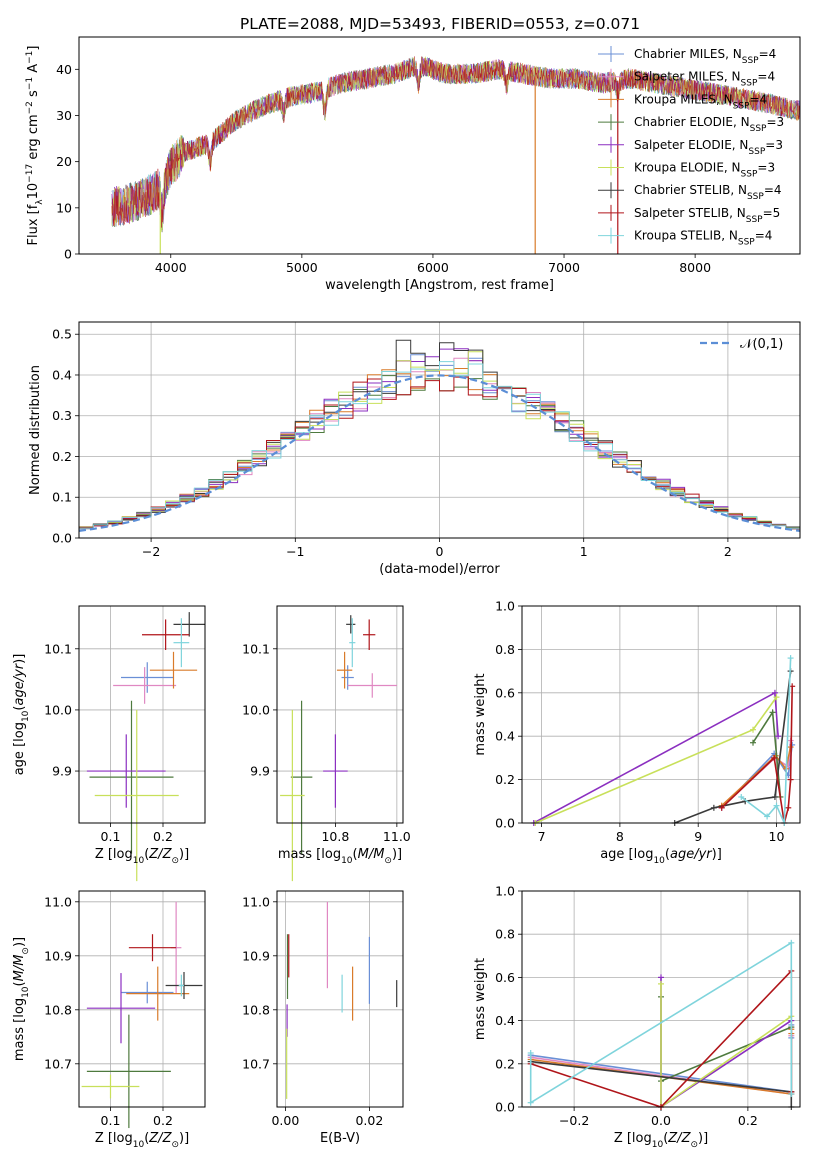 The height and width of the screenshot is (1170, 819). I want to click on label-part: λ, so click(40, 202).